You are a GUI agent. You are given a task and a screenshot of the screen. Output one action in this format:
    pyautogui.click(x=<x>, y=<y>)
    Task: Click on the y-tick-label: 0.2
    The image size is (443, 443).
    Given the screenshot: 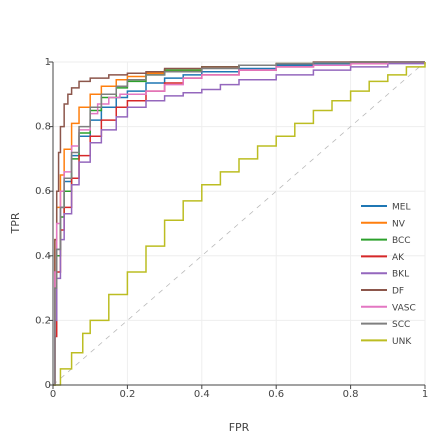 What is the action you would take?
    pyautogui.click(x=43, y=320)
    